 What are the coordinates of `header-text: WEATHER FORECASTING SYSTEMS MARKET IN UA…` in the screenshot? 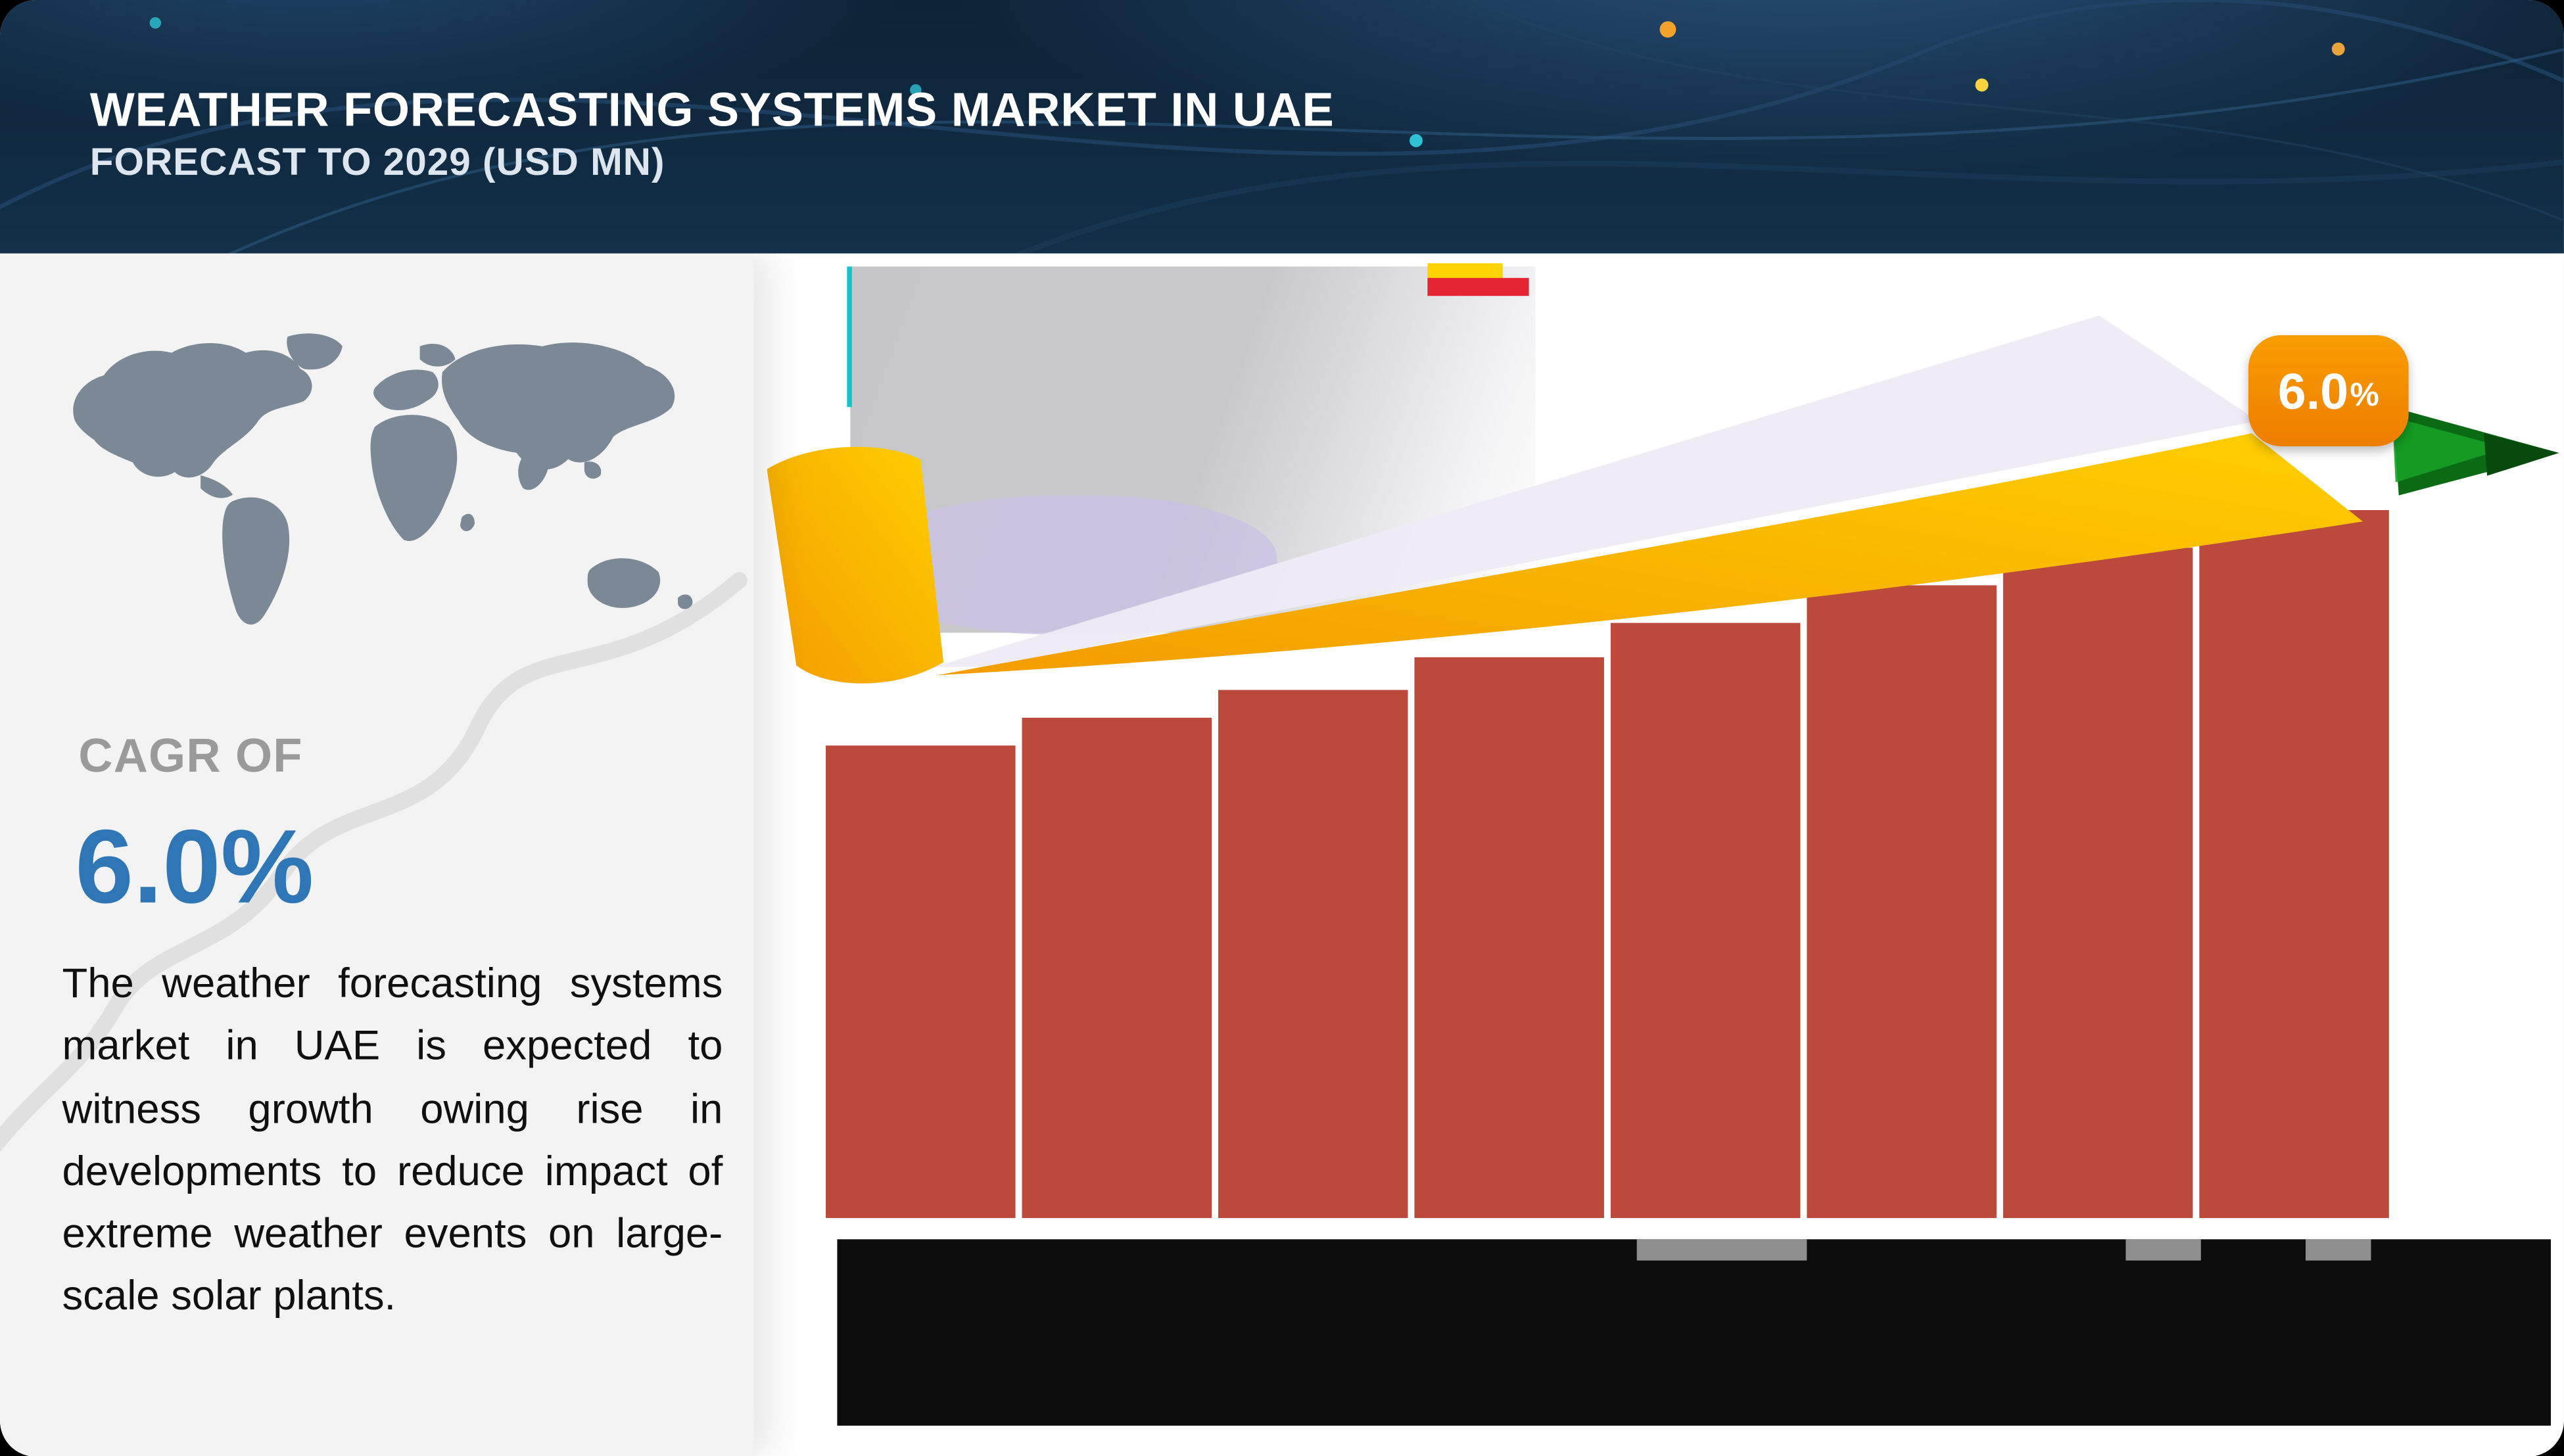 It's located at (712, 134).